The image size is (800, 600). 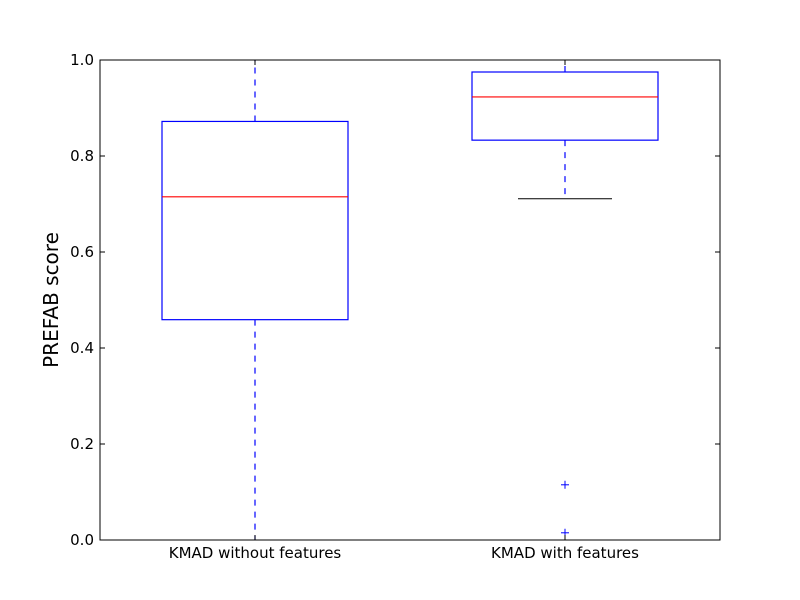 I want to click on x-tick-label: KMAD with features, so click(x=565, y=553).